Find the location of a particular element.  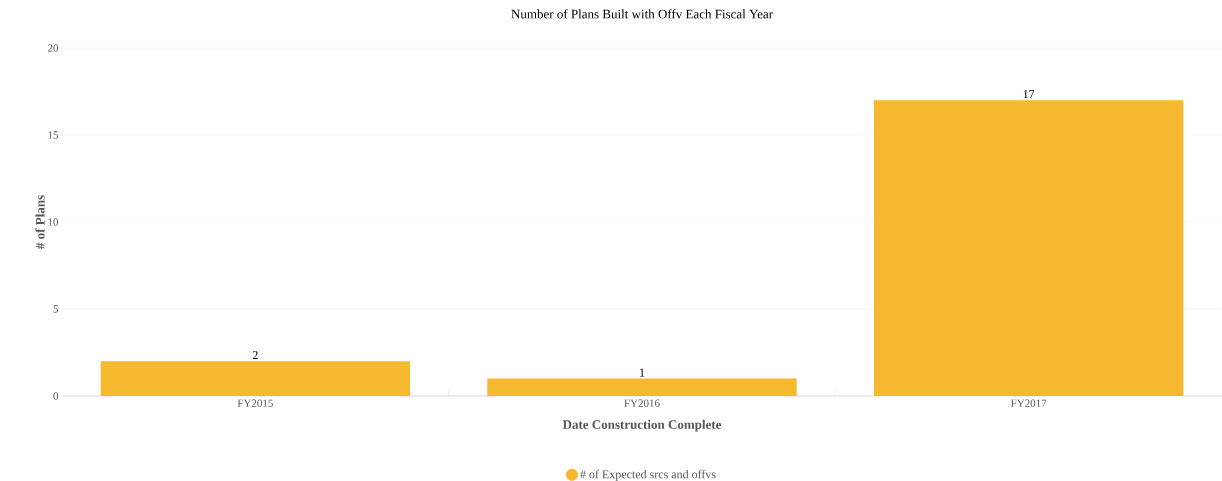

data-label: 2 is located at coordinates (255, 355).